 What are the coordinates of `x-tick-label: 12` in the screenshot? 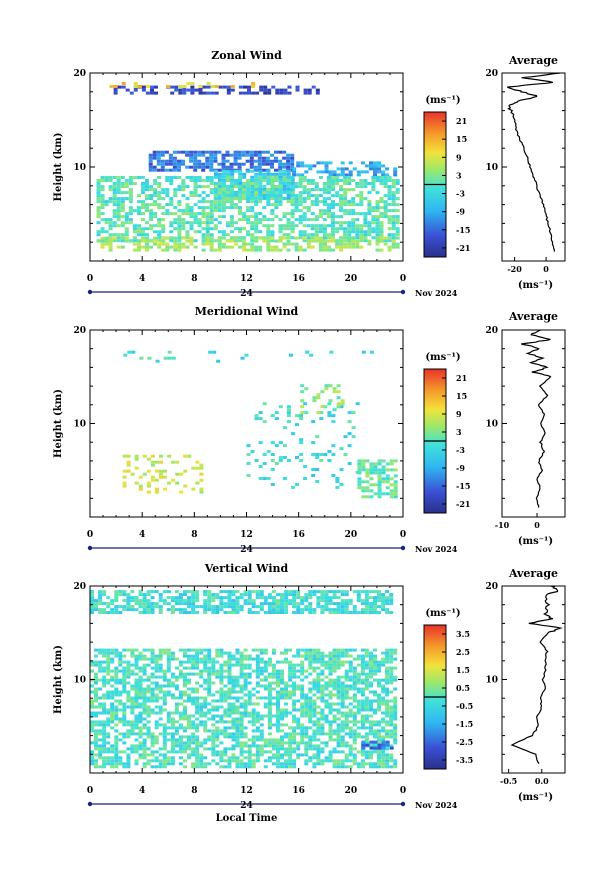 It's located at (246, 791).